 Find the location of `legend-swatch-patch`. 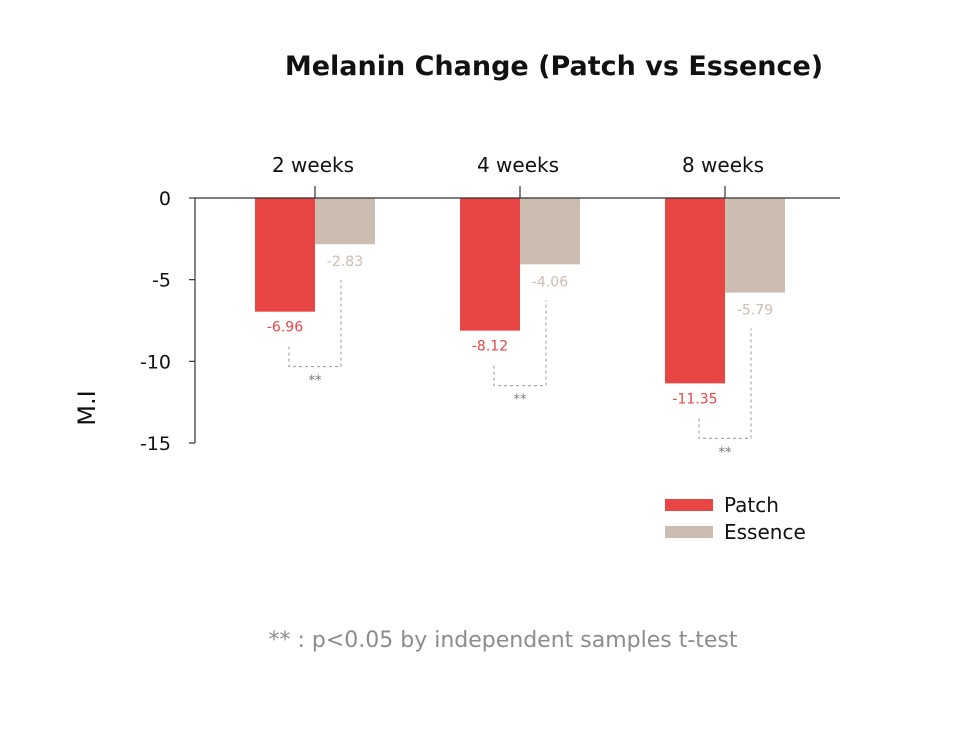

legend-swatch-patch is located at coordinates (689, 505).